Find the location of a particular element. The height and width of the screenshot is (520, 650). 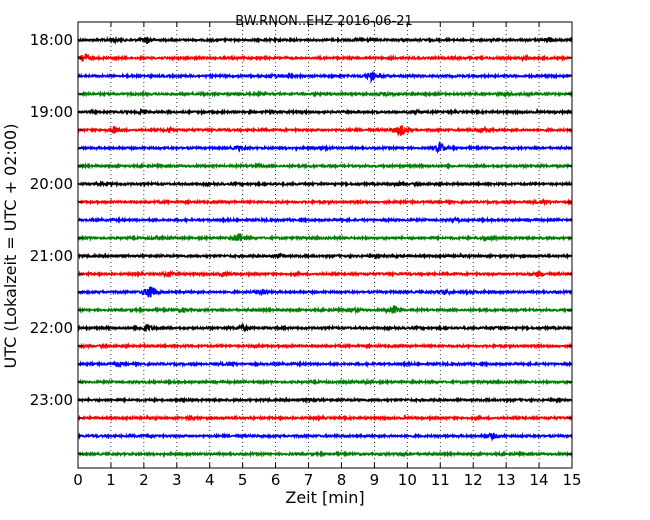

x-axis-label: Zeit [min] is located at coordinates (324, 497).